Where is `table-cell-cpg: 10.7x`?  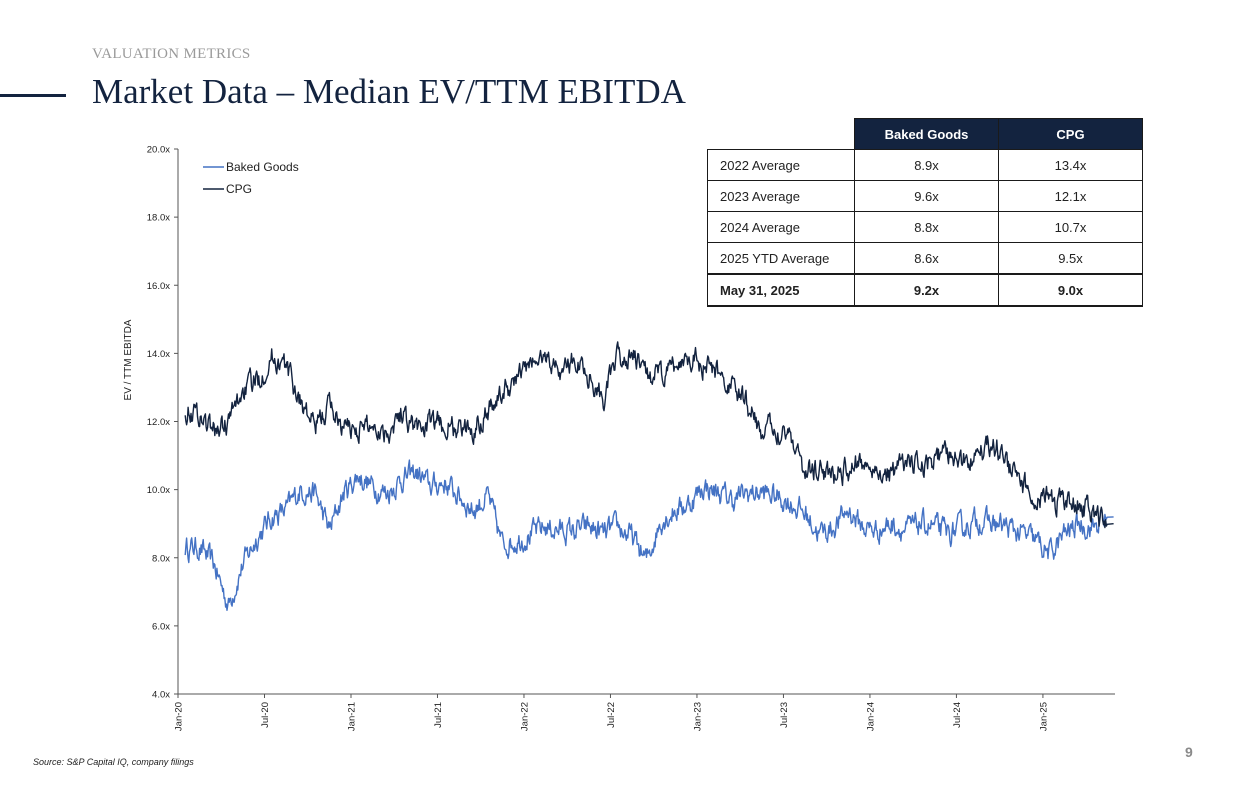 table-cell-cpg: 10.7x is located at coordinates (1070, 227).